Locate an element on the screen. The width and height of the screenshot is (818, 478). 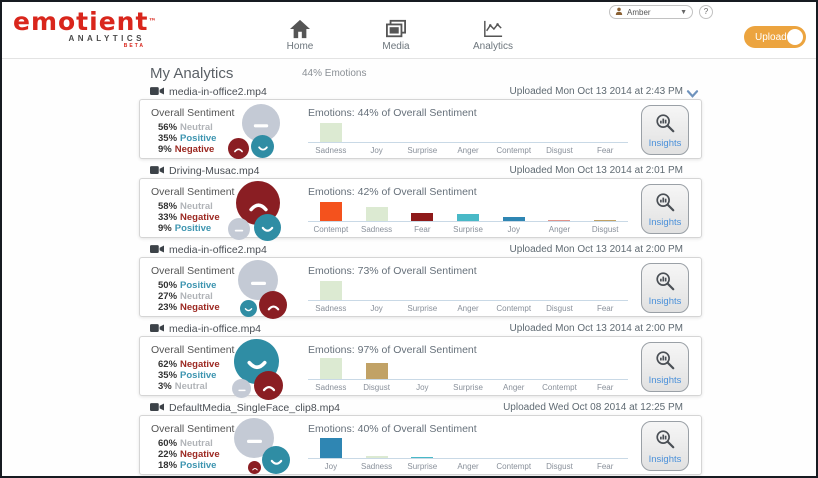
logo-wordmark: emotient™ is located at coordinates (84, 21).